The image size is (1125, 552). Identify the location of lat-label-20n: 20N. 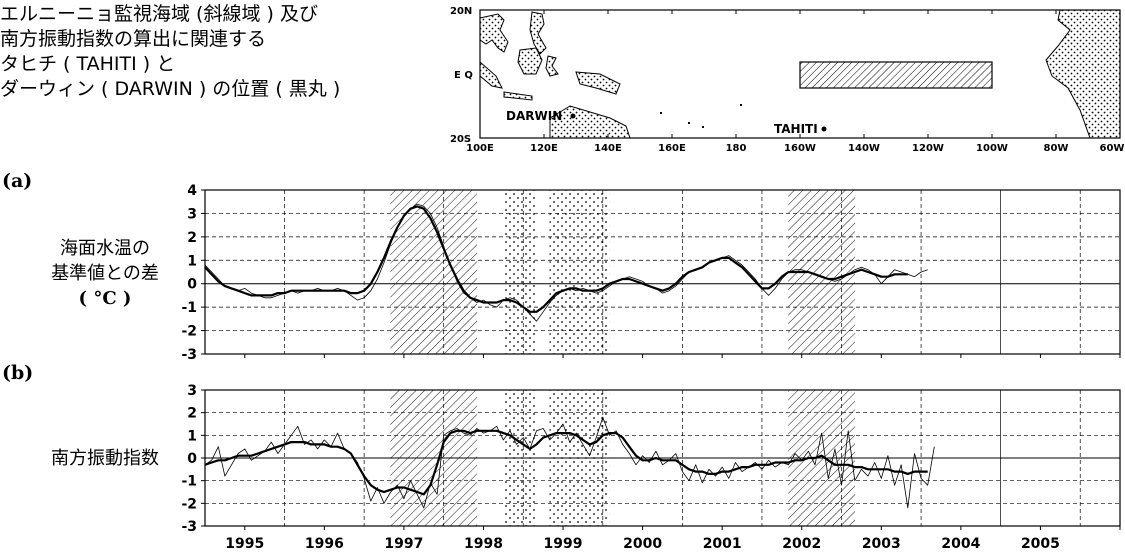
(461, 11).